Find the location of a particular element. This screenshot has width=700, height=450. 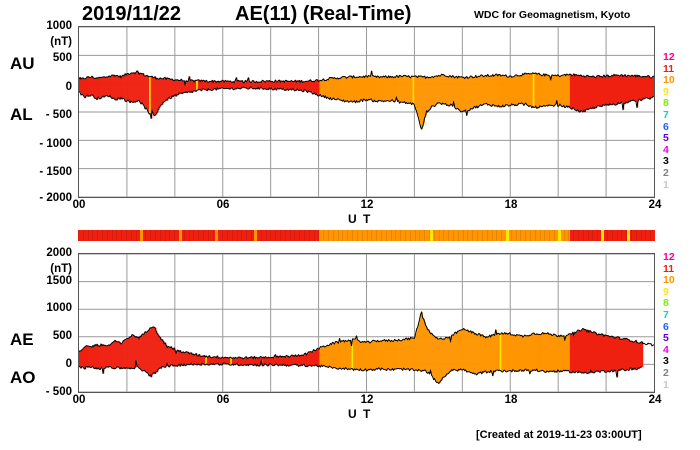

chart-credit: WDC for Geomagnetism, Kyoto is located at coordinates (552, 15).